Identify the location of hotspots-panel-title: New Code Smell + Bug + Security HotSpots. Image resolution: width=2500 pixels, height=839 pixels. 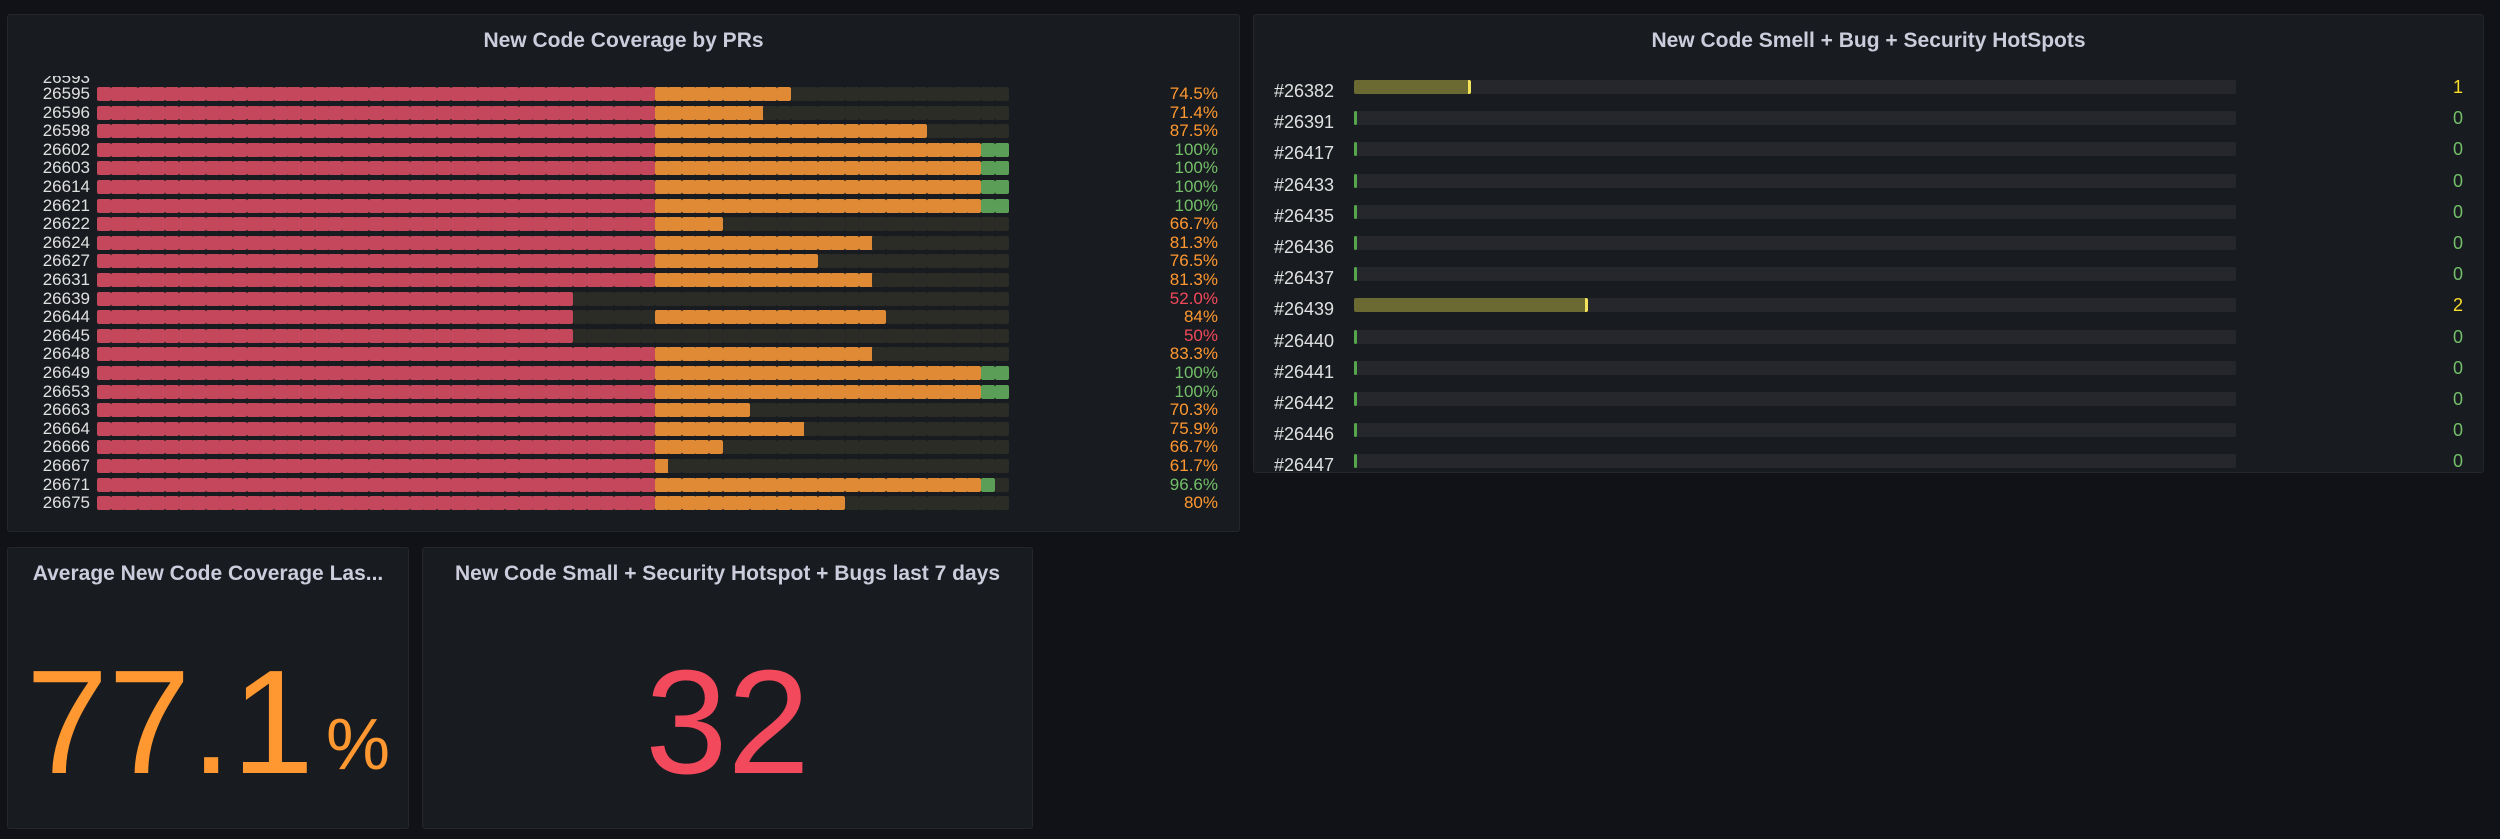
(1868, 40).